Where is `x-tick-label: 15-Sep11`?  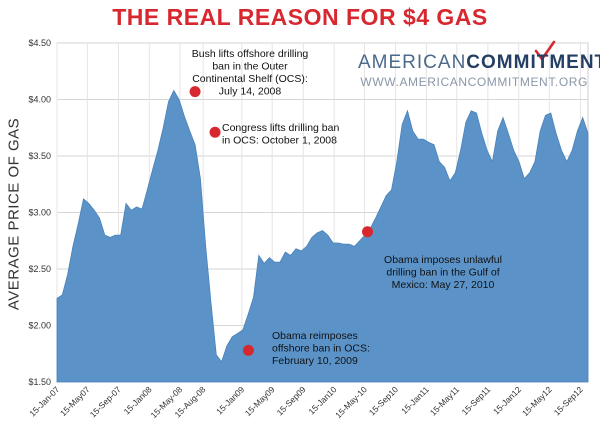 x-tick-label: 15-Sep11 is located at coordinates (476, 400).